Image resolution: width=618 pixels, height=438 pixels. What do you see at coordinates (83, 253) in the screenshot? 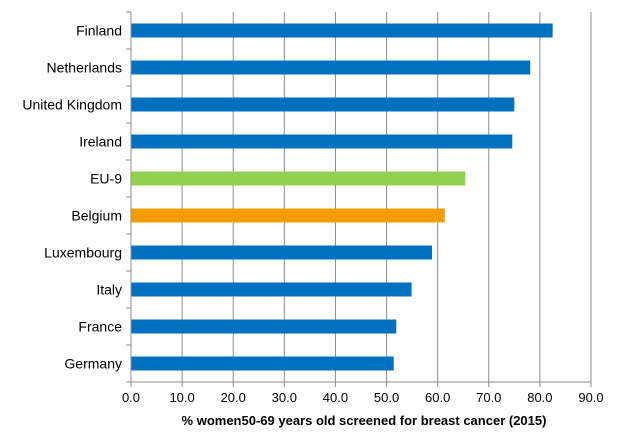
I see `category-label-luxembourg: Luxembourg` at bounding box center [83, 253].